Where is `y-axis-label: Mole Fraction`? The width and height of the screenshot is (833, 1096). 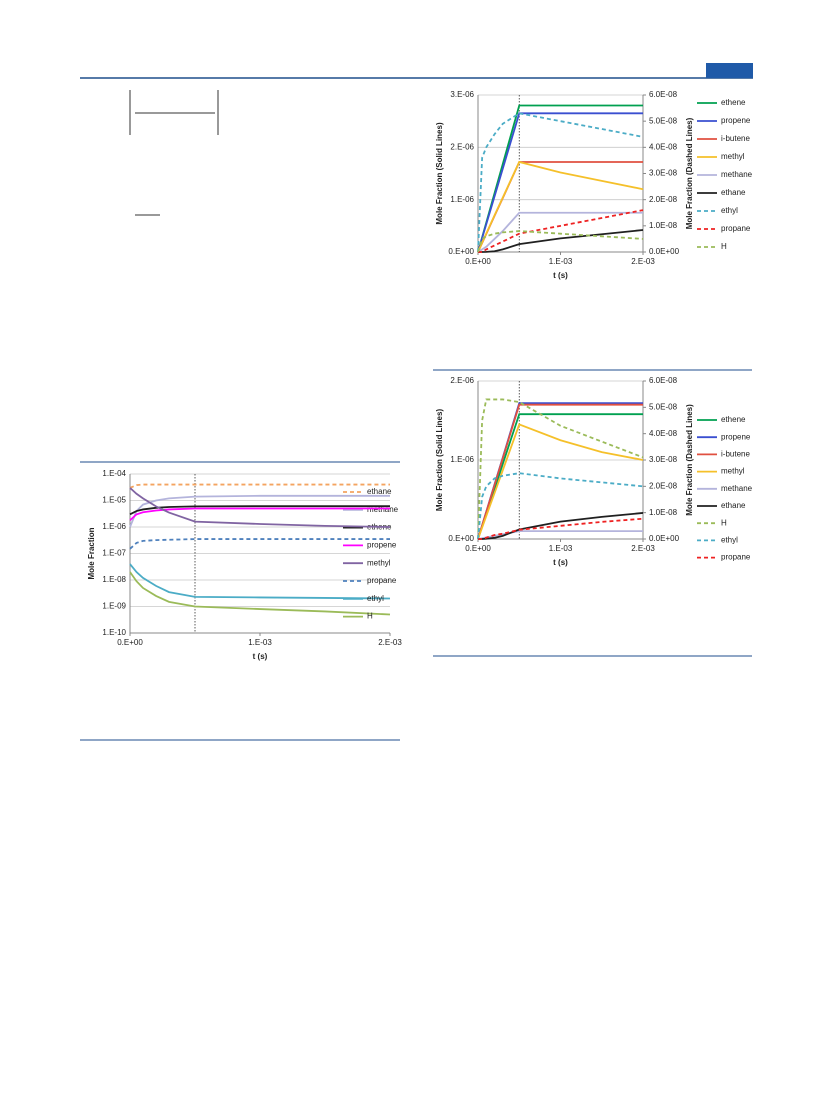 y-axis-label: Mole Fraction is located at coordinates (91, 553).